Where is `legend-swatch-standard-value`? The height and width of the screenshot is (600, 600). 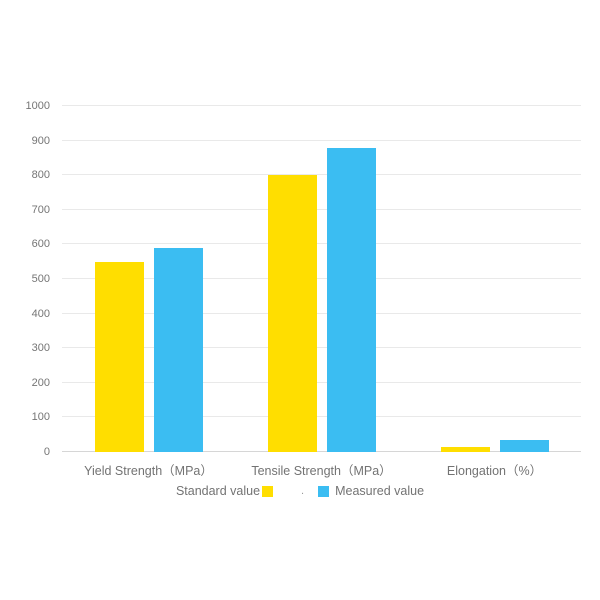
legend-swatch-standard-value is located at coordinates (268, 491).